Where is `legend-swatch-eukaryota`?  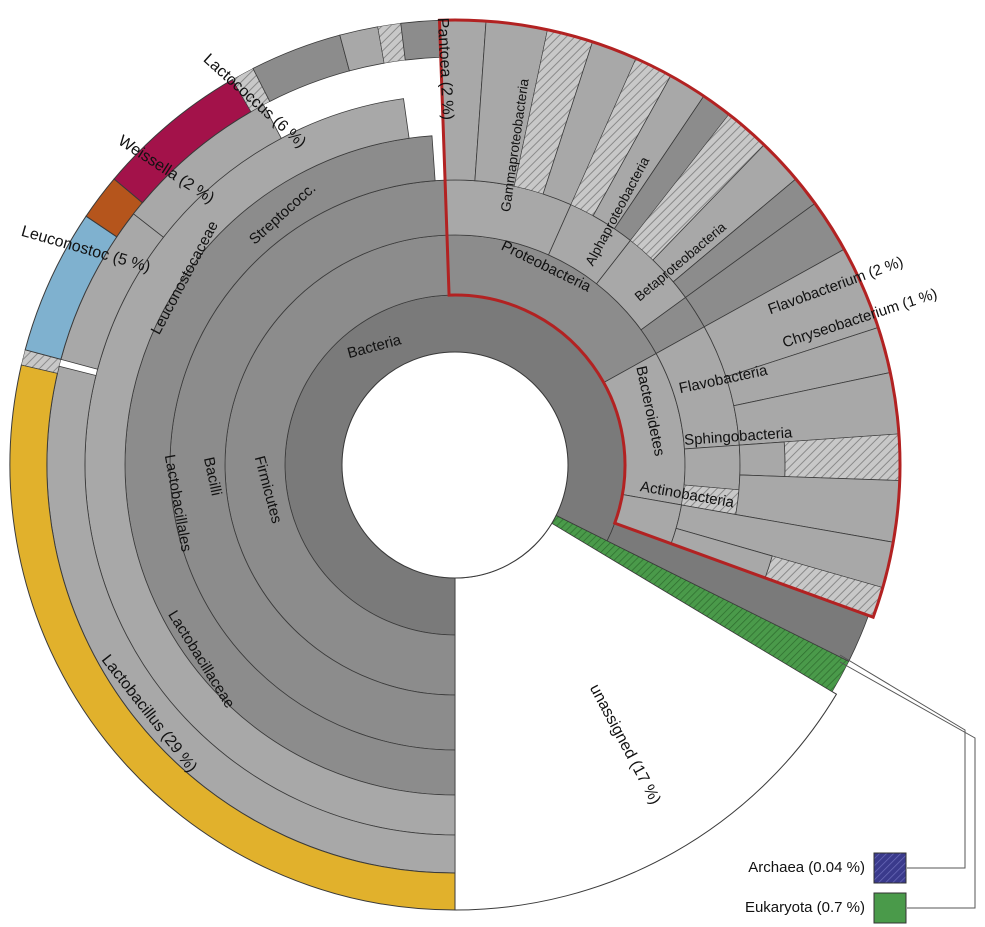
legend-swatch-eukaryota is located at coordinates (890, 908).